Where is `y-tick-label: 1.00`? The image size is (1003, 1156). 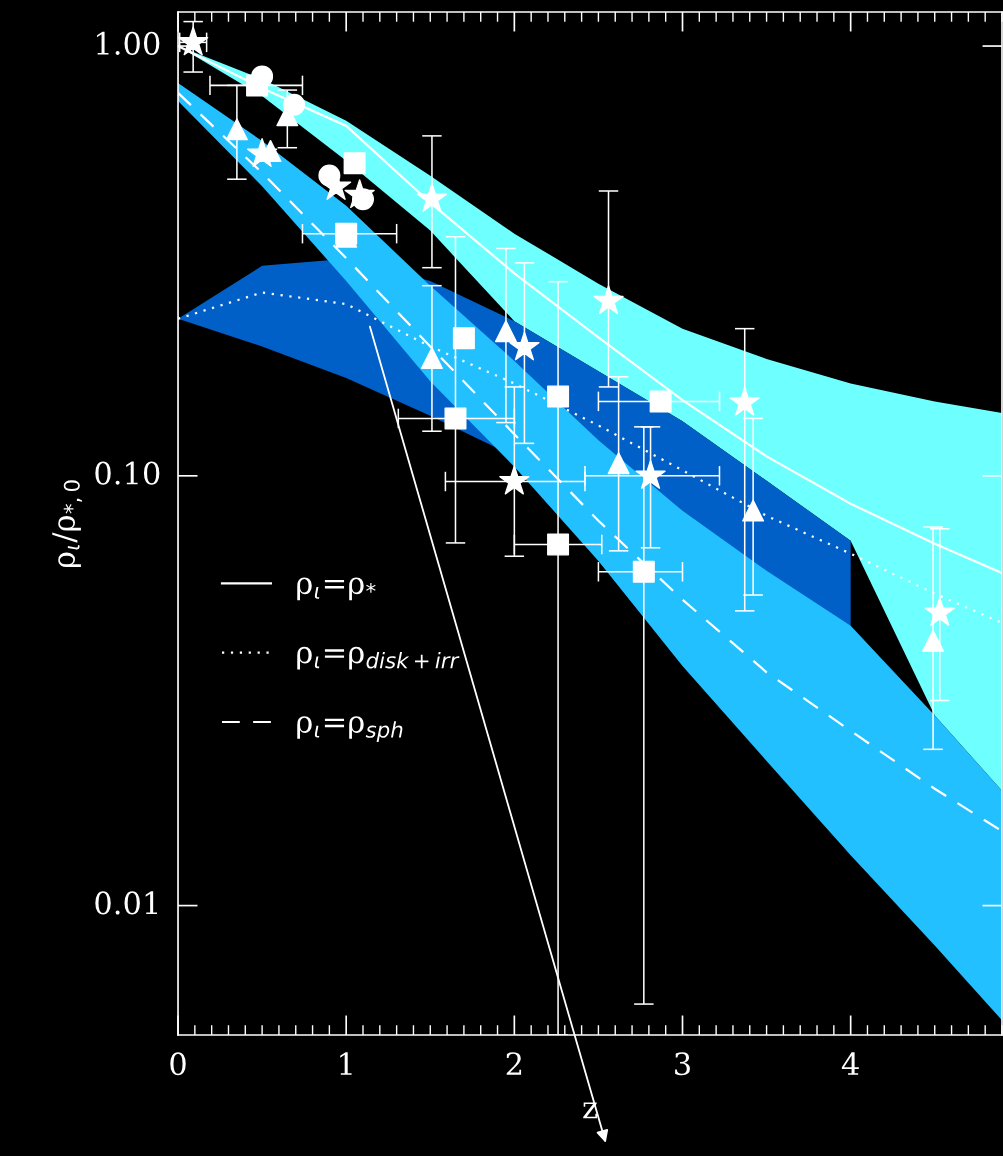 y-tick-label: 1.00 is located at coordinates (128, 43).